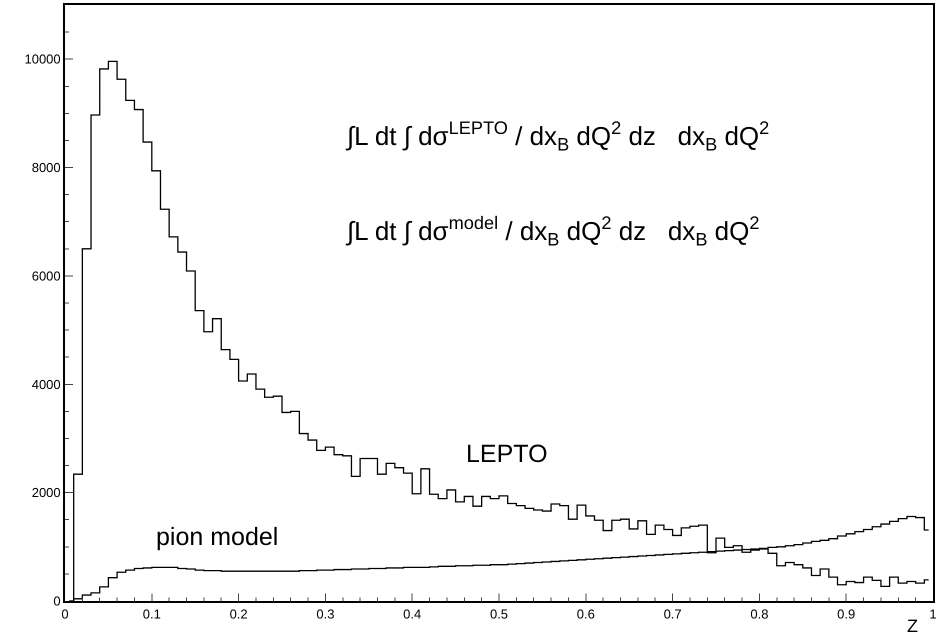 This screenshot has height=642, width=940. What do you see at coordinates (558, 136) in the screenshot?
I see `text: ∫L dt ∫ dσ$^{LEPTO}$ / dx$_{B}$ dQ$^{2}$ dz dx$_{B}$ dQ$^{2}$` at bounding box center [558, 136].